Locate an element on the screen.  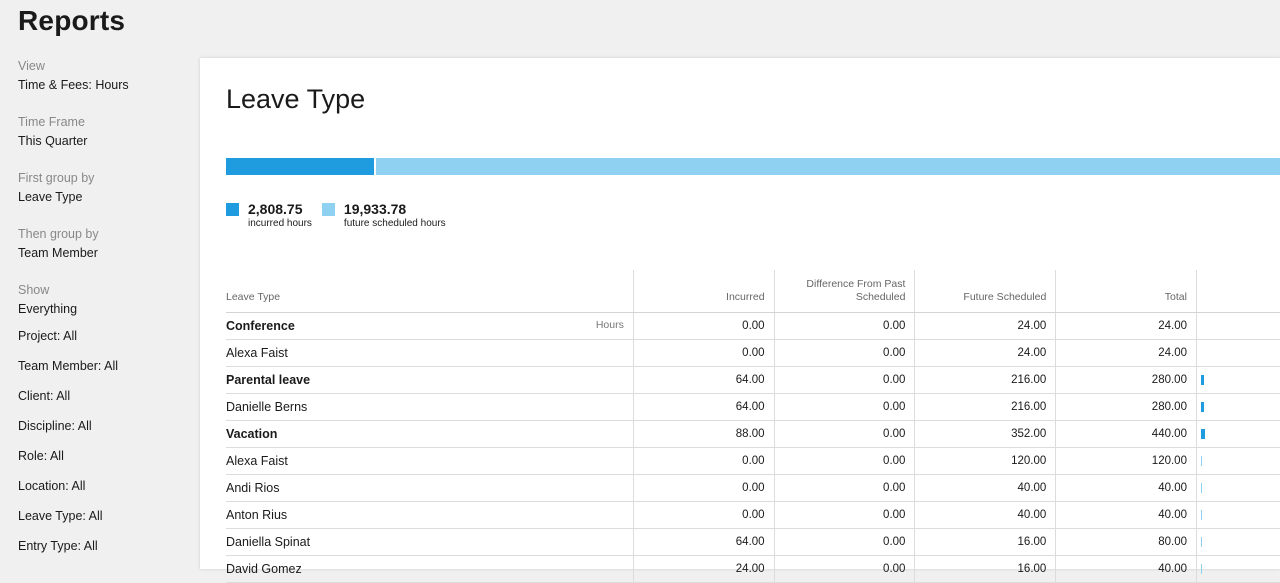
table-row: Andi Rios 0.00 0.00 40.00 40.00 is located at coordinates (753, 488).